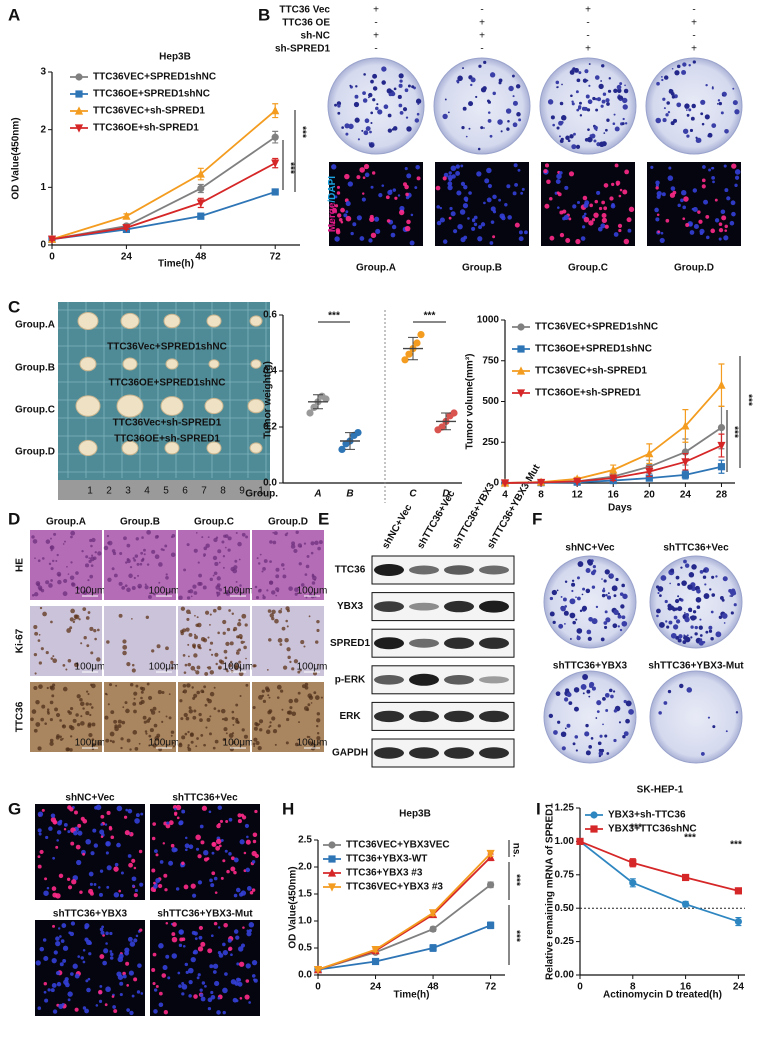  I want to click on blot-band, so click(424, 606).